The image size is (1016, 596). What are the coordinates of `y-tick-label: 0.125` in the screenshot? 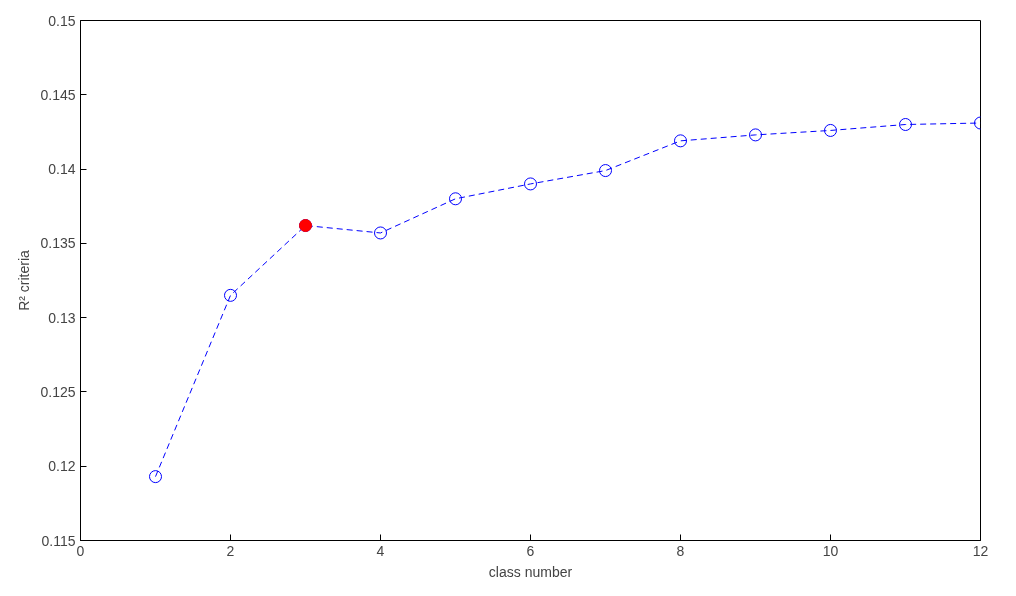 It's located at (58, 391).